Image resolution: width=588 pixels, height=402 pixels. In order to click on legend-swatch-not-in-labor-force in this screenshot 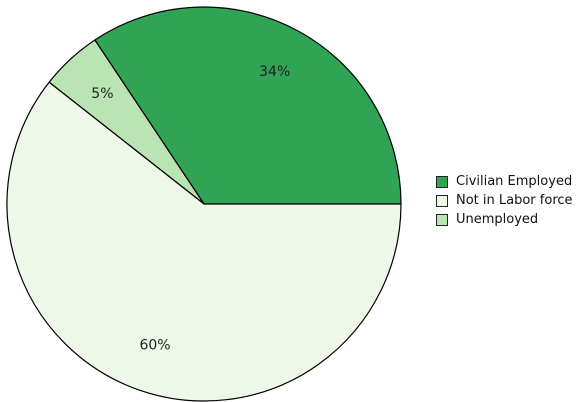, I will do `click(442, 200)`.